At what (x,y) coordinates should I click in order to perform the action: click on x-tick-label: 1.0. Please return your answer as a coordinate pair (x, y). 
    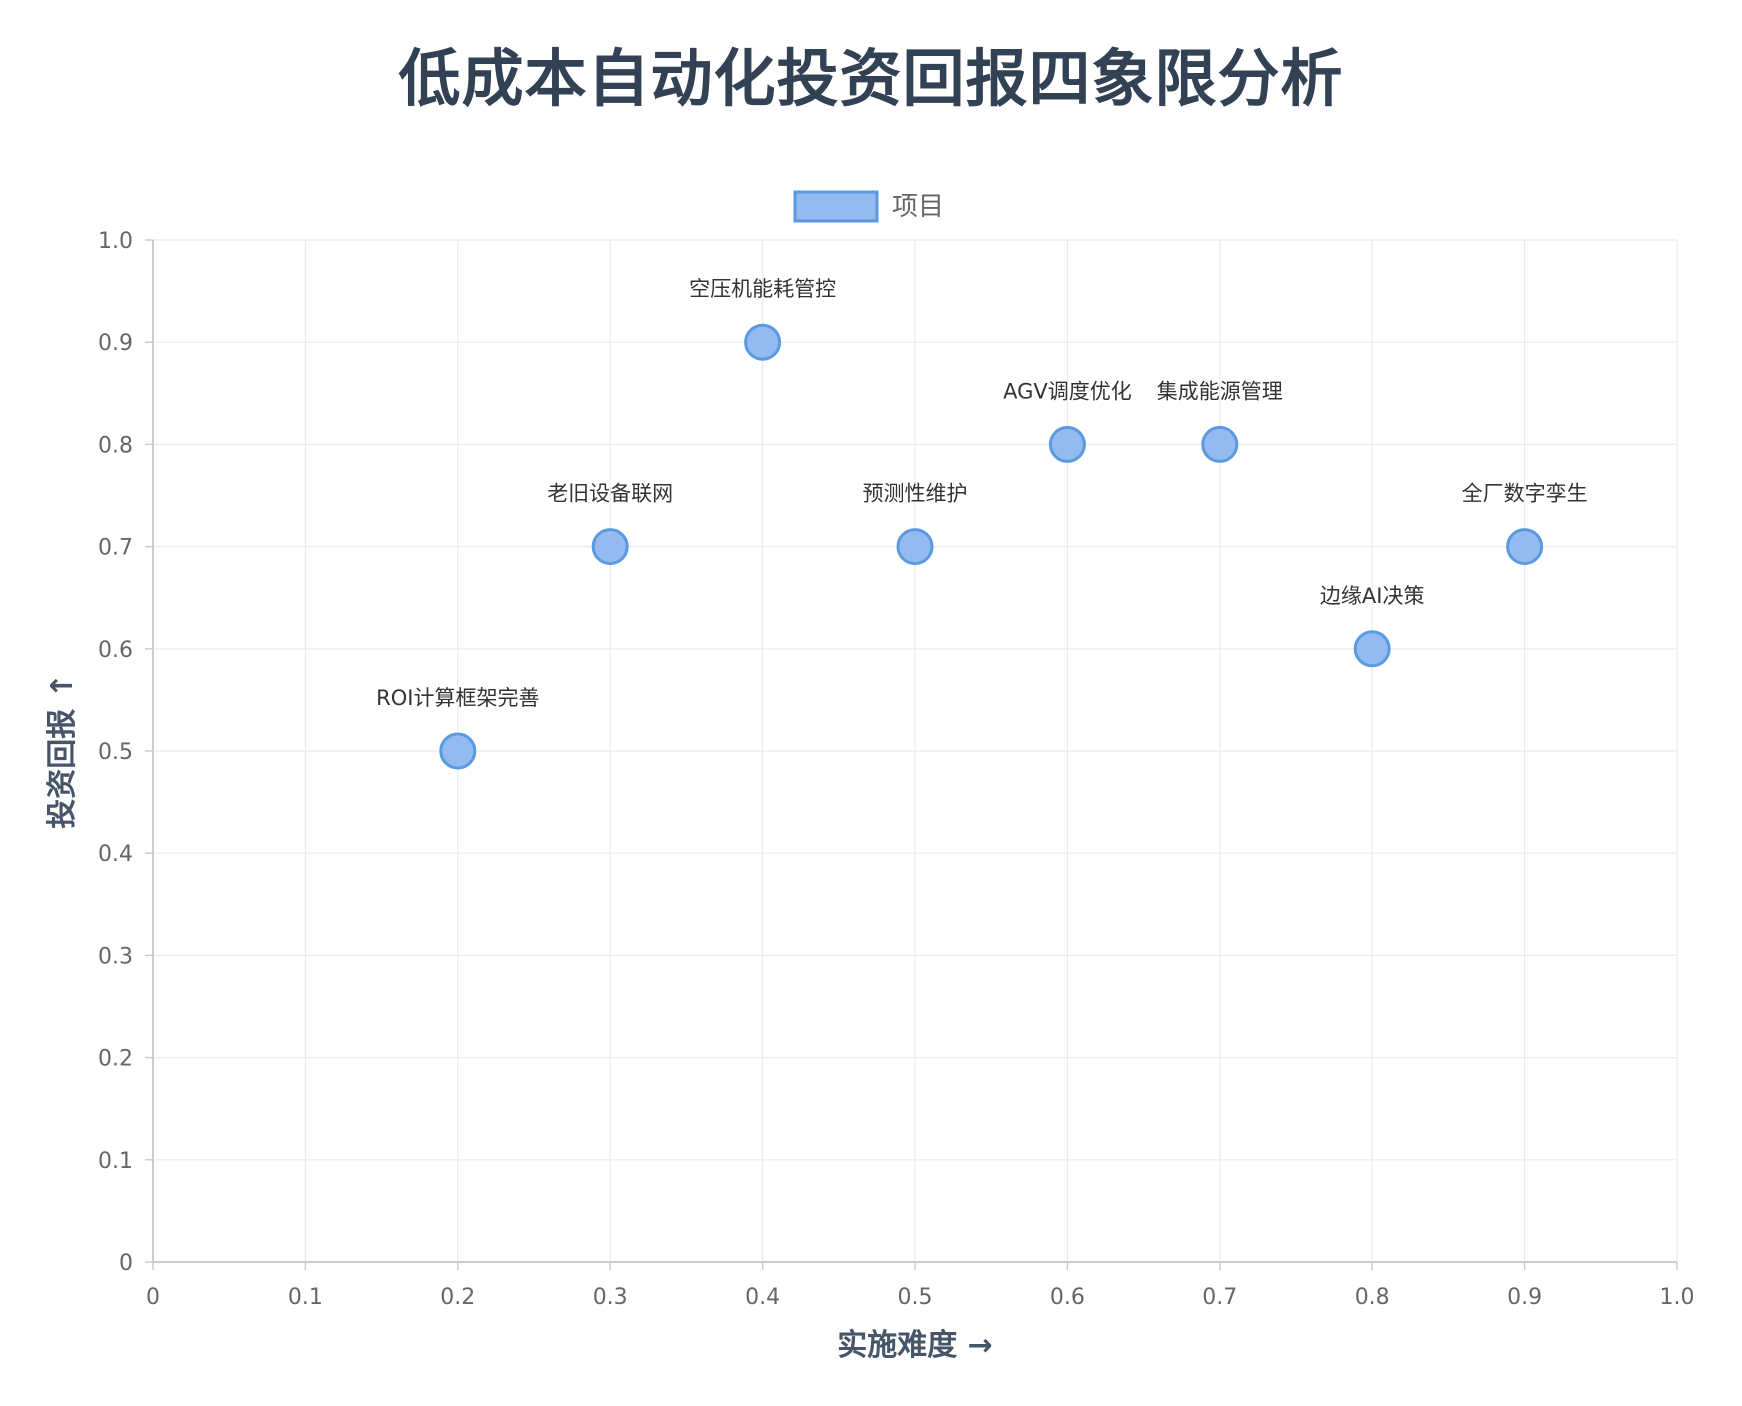
    Looking at the image, I should click on (1677, 1297).